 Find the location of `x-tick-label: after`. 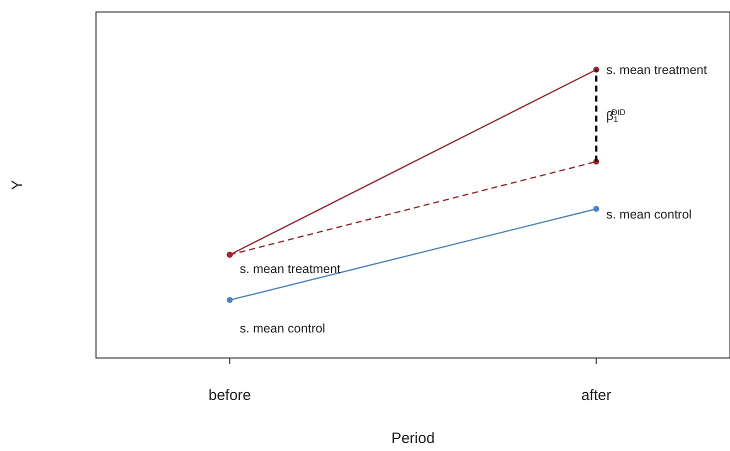

x-tick-label: after is located at coordinates (596, 395).